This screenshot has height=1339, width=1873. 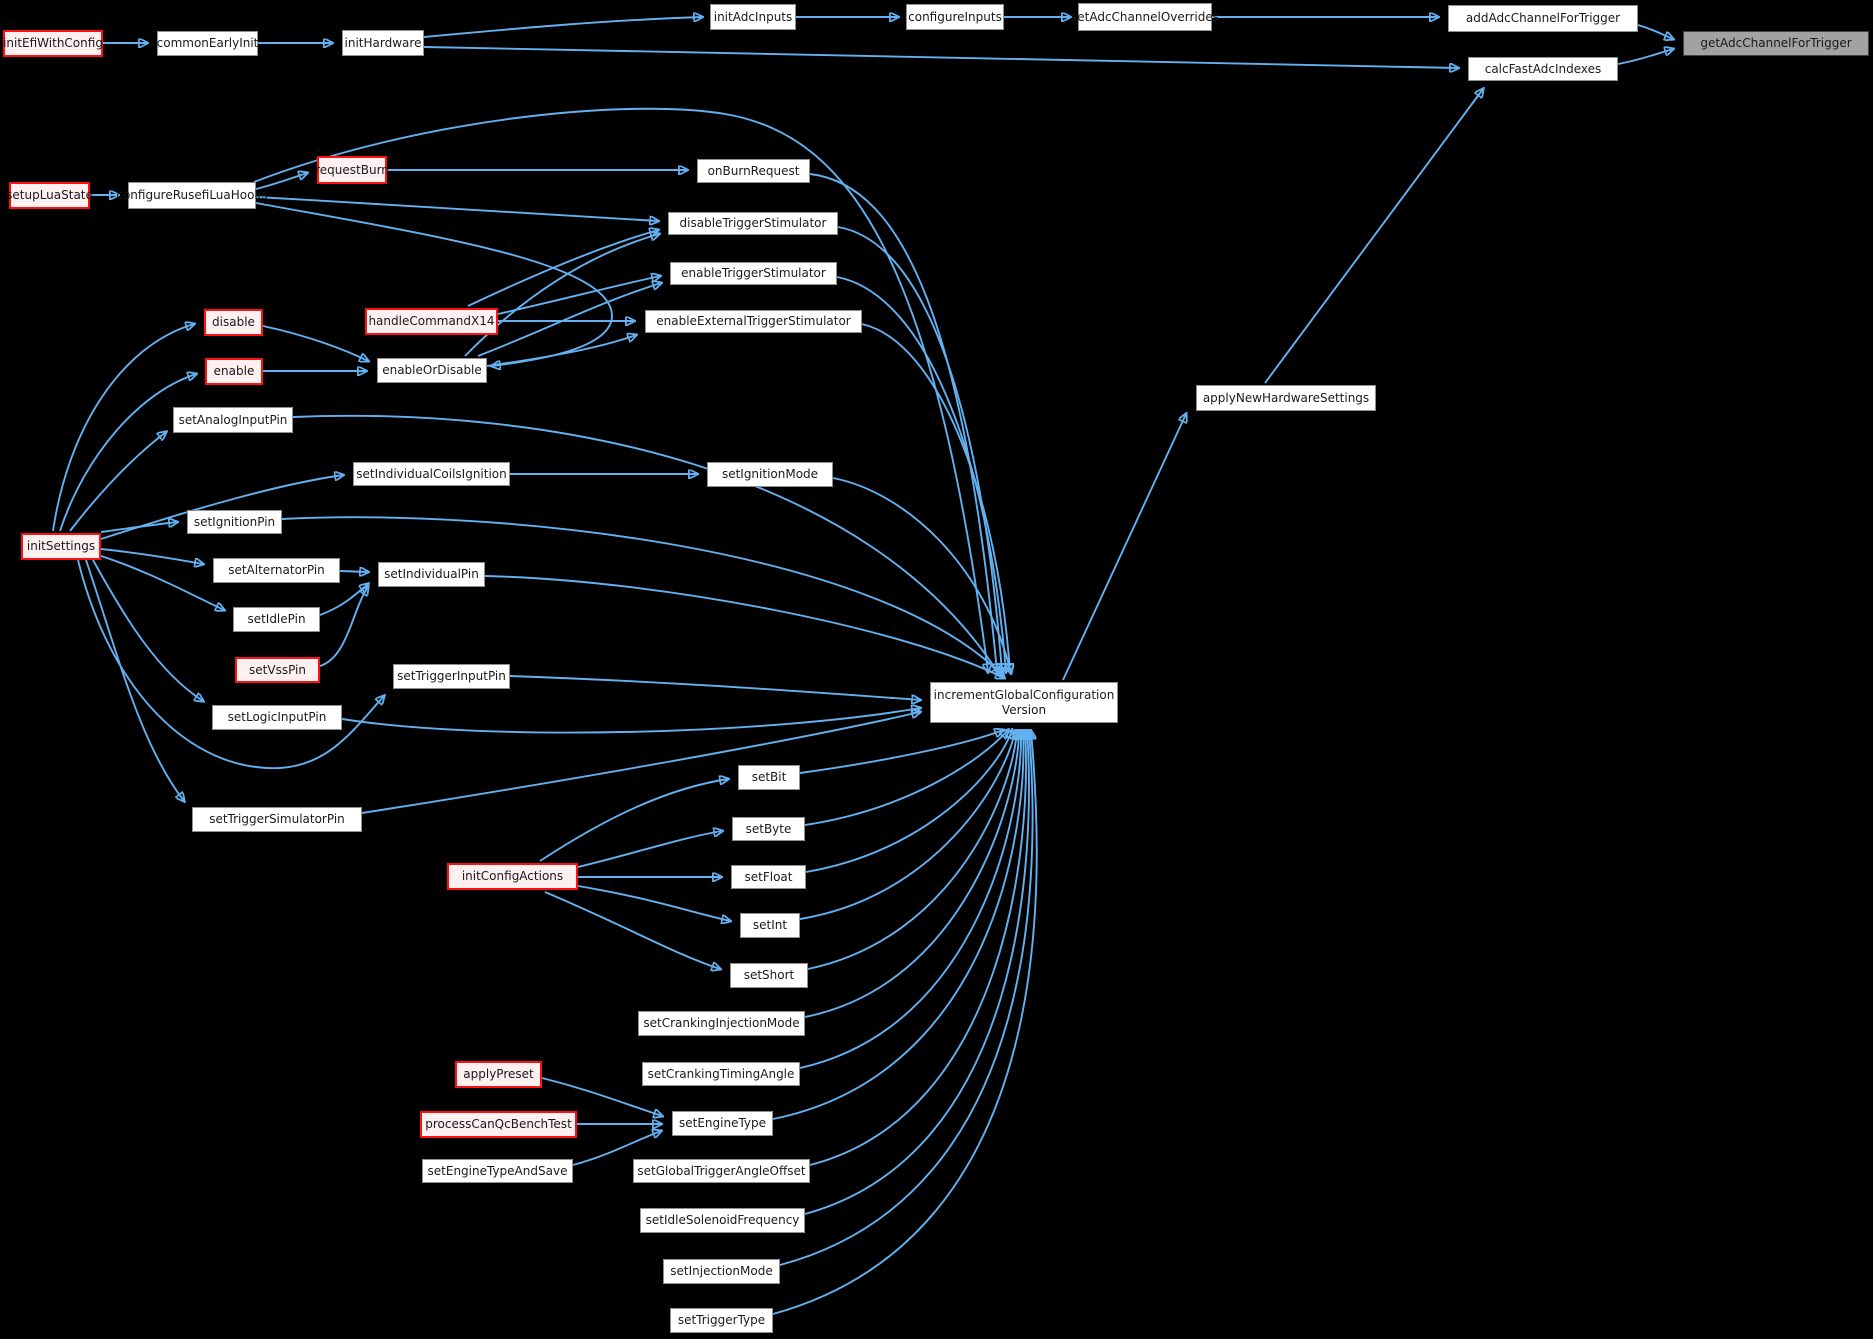 I want to click on edge-setGlobalTriggerAngleOffset-incrementGlobalConfigurationVersion, so click(x=917, y=948).